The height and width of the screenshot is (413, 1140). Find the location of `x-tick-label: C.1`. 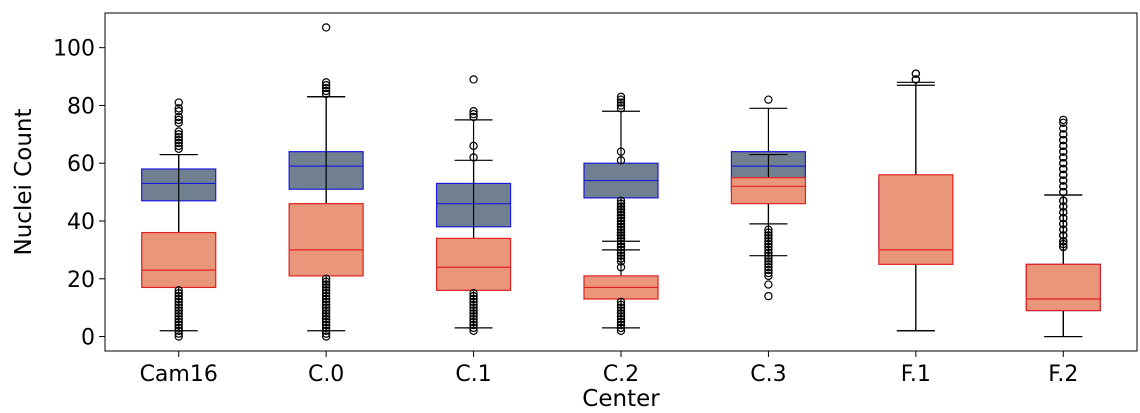

x-tick-label: C.1 is located at coordinates (473, 374).